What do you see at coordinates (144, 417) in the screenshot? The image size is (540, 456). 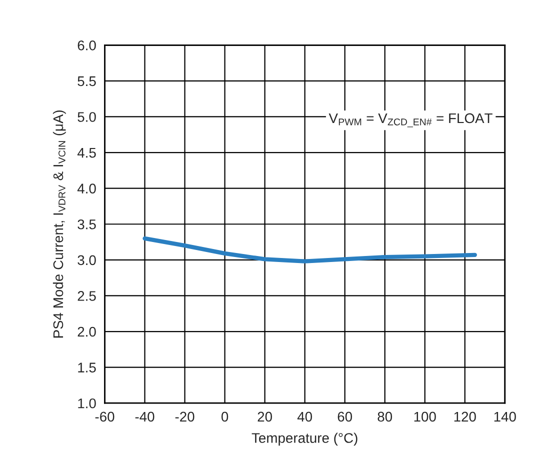 I see `x-tick-label: -40` at bounding box center [144, 417].